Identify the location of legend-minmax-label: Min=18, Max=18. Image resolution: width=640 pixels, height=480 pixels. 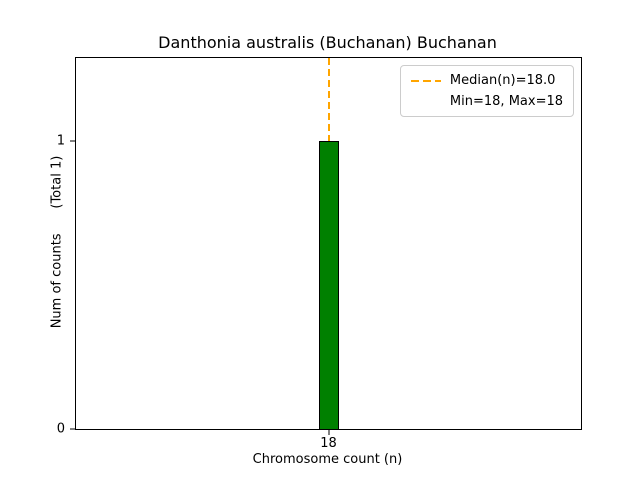
(506, 101).